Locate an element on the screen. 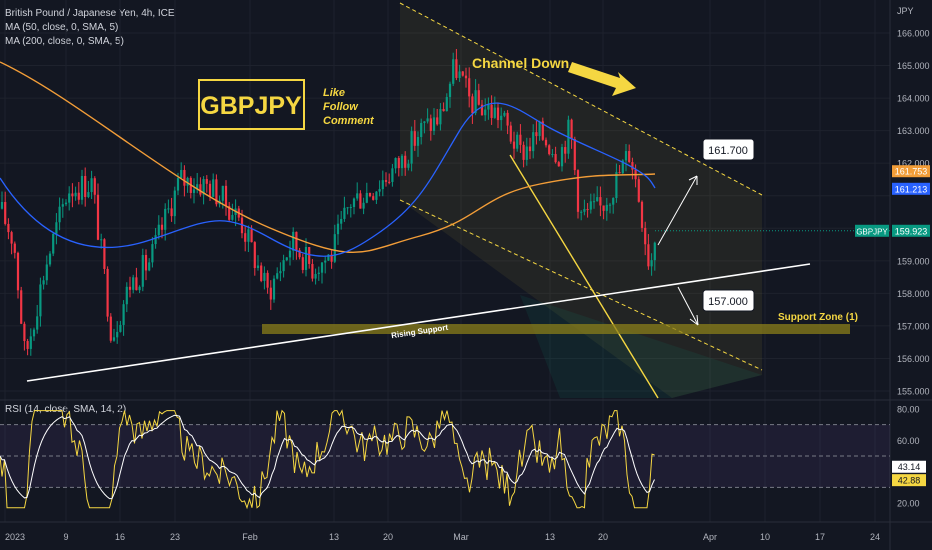 This screenshot has width=932, height=550. price-tick-1: 165.000 is located at coordinates (913, 66).